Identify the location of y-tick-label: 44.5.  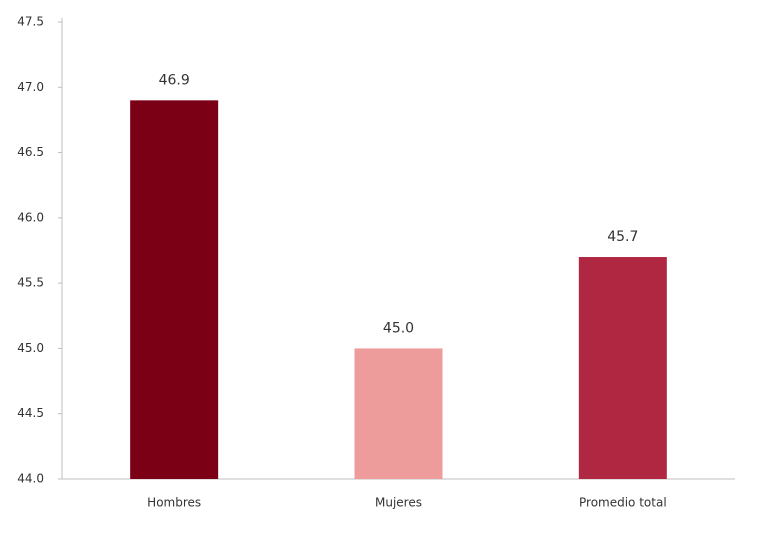
(30, 413).